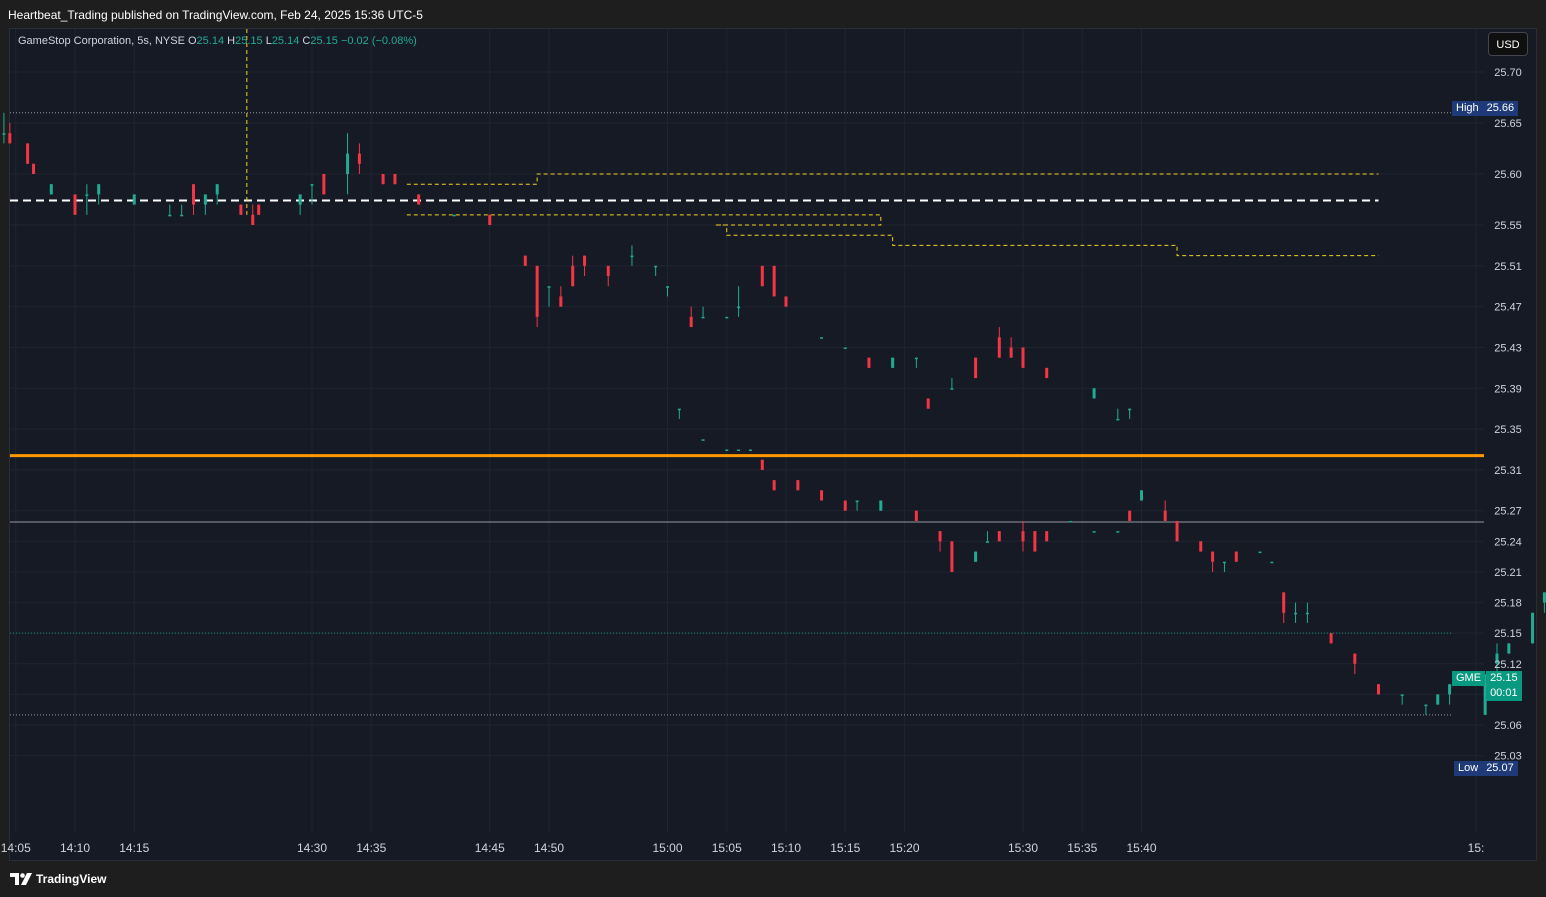 Image resolution: width=1546 pixels, height=897 pixels. What do you see at coordinates (134, 848) in the screenshot?
I see `time-tick-label: 14:15` at bounding box center [134, 848].